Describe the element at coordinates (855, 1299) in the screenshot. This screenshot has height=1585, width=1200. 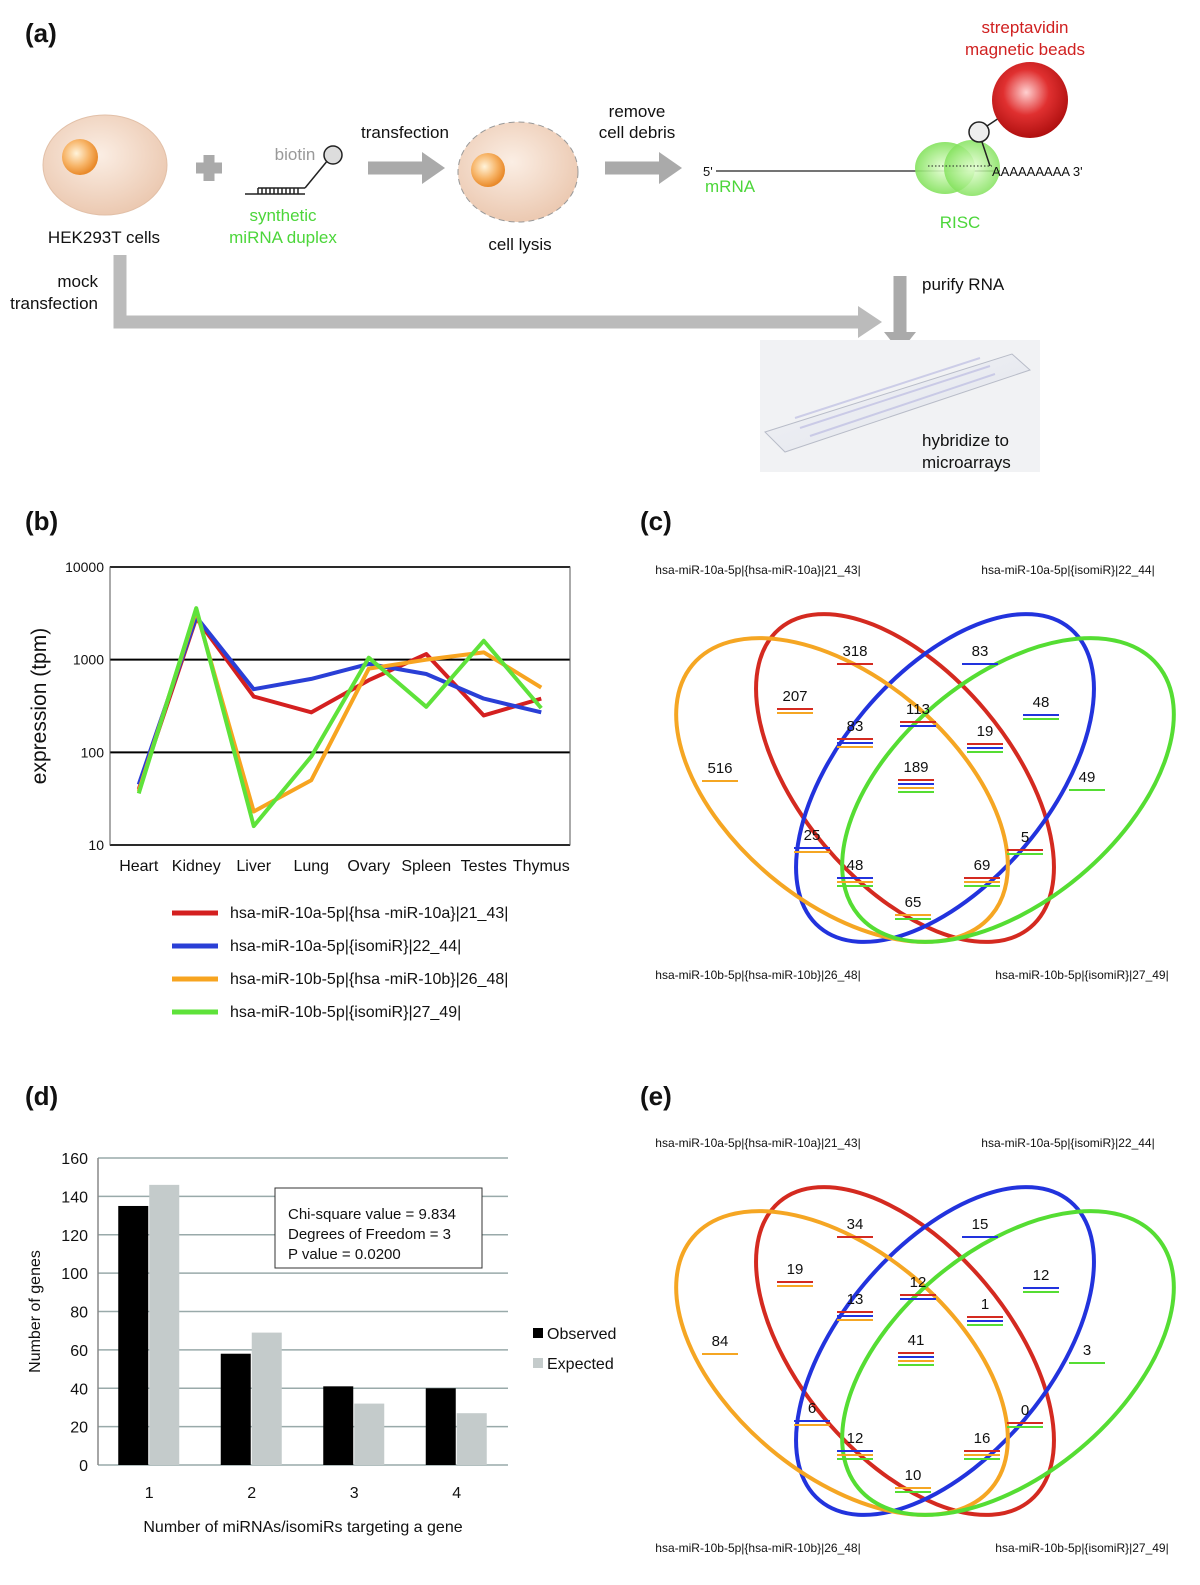
I see `region-count: 13` at that location.